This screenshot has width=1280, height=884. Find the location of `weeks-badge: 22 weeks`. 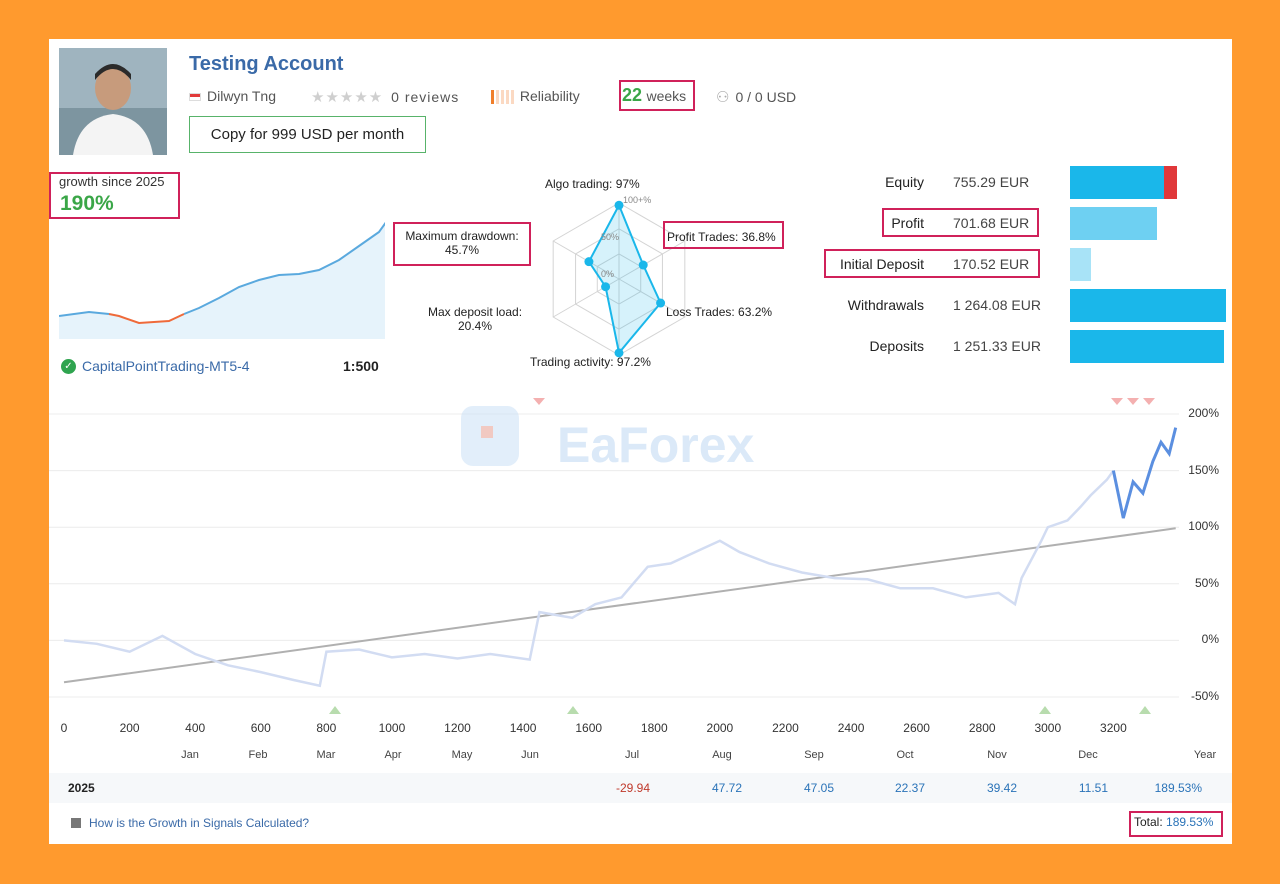

weeks-badge: 22 weeks is located at coordinates (657, 95).